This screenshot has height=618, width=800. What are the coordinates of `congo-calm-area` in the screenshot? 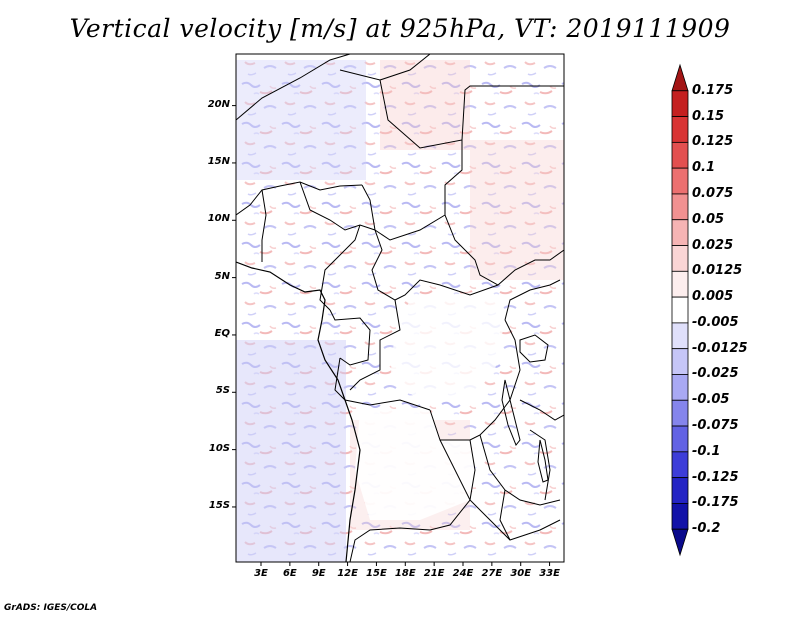 It's located at (417, 465).